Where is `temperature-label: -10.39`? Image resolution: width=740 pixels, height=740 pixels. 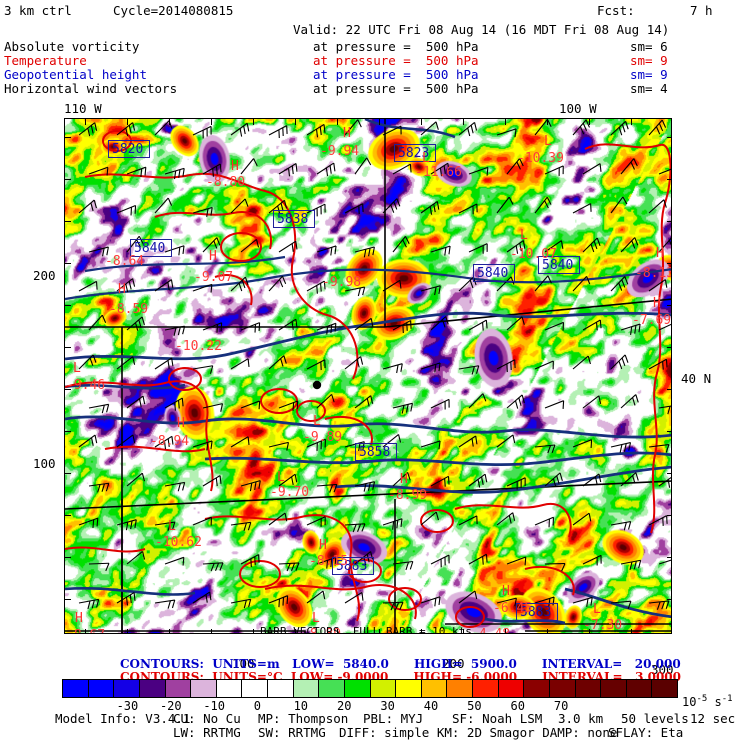 temperature-label: -10.39 is located at coordinates (540, 158).